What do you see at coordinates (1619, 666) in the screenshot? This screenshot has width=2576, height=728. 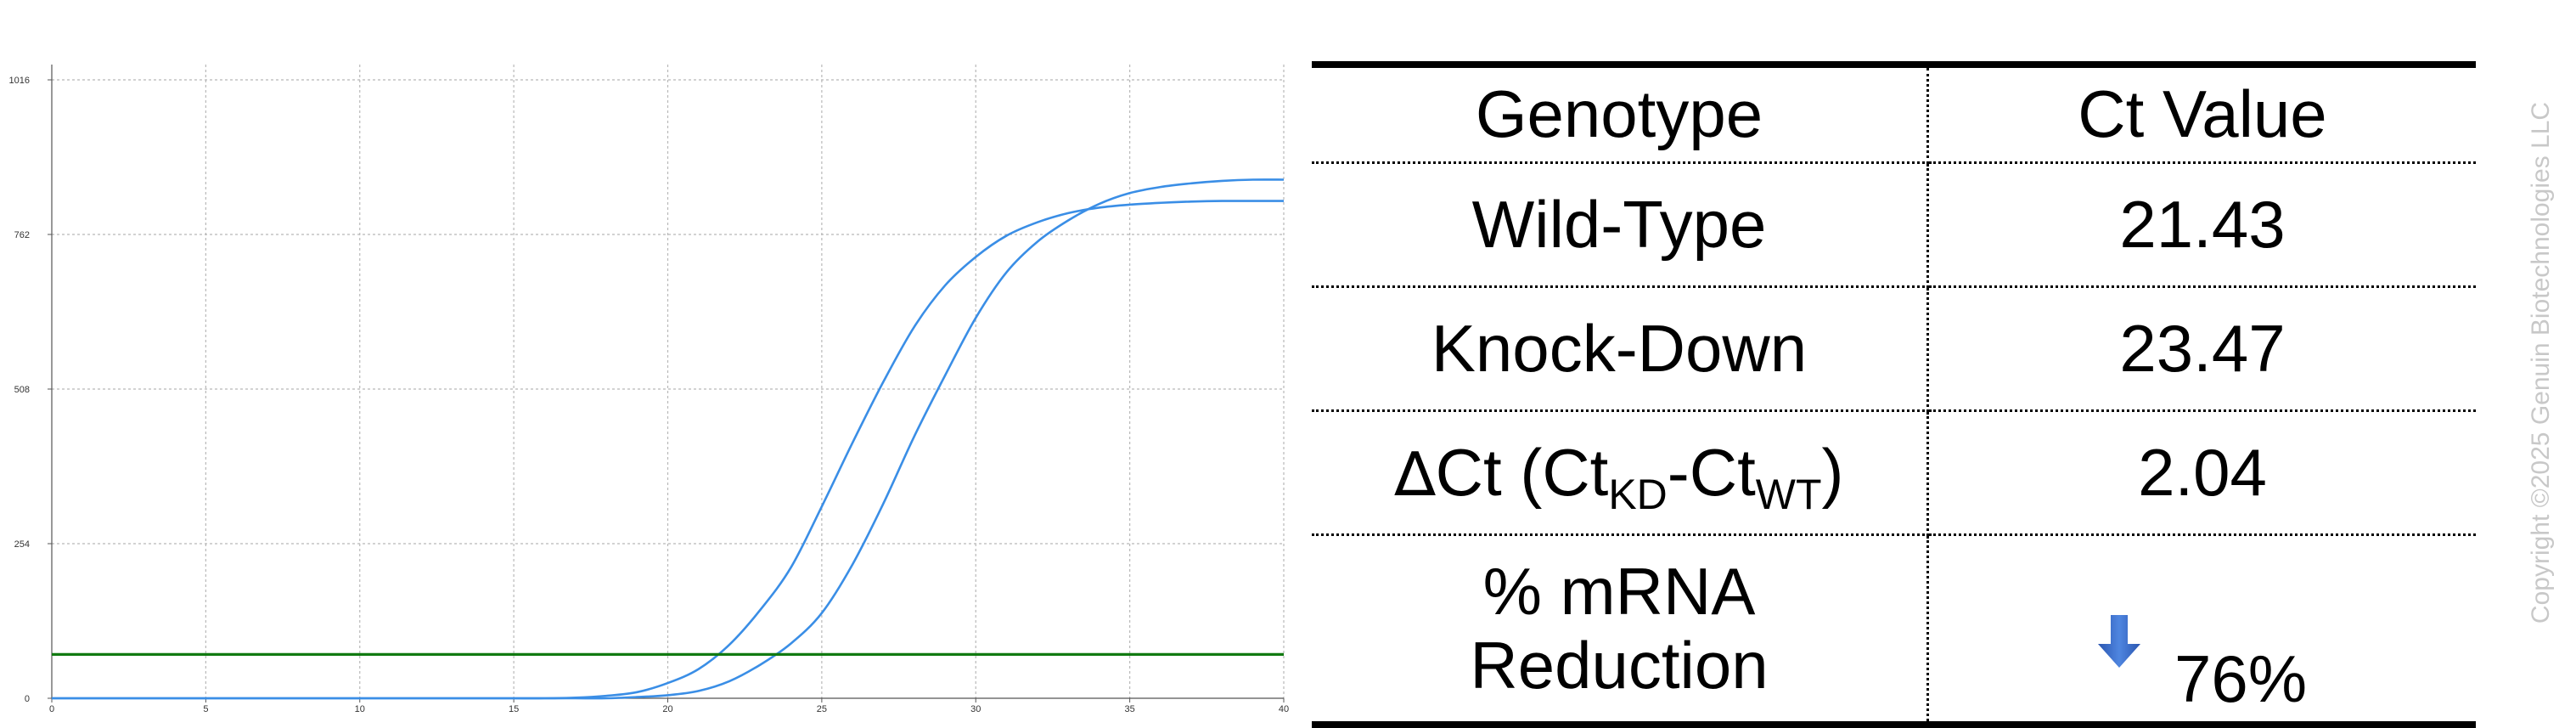 I see `reduction-label-line2: Reduction` at bounding box center [1619, 666].